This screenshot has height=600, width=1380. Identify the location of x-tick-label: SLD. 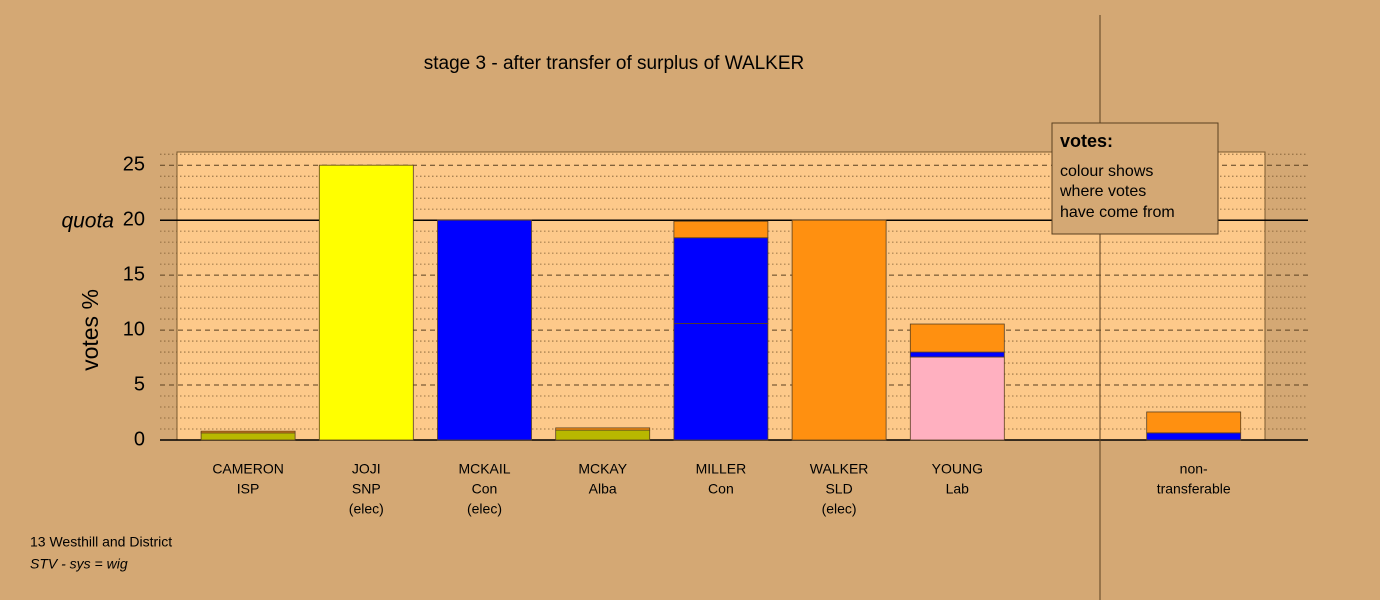
(838, 489).